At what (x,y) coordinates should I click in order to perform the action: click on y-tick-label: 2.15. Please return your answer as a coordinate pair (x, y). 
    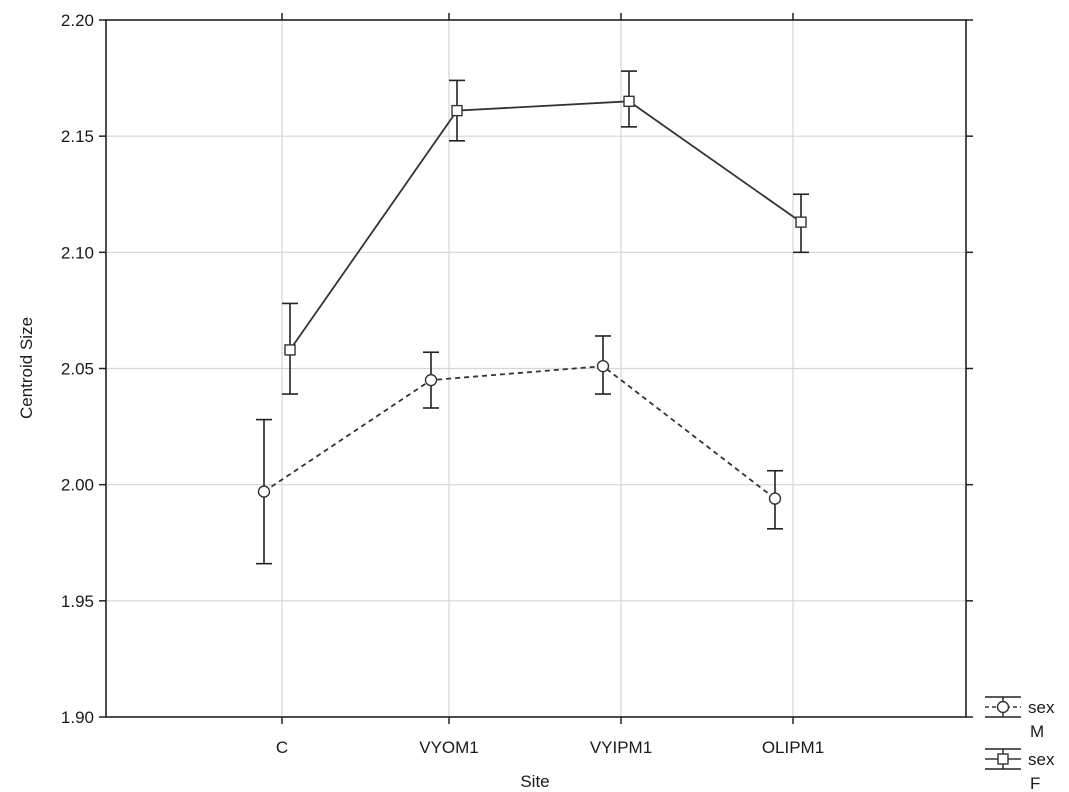
    Looking at the image, I should click on (77, 136).